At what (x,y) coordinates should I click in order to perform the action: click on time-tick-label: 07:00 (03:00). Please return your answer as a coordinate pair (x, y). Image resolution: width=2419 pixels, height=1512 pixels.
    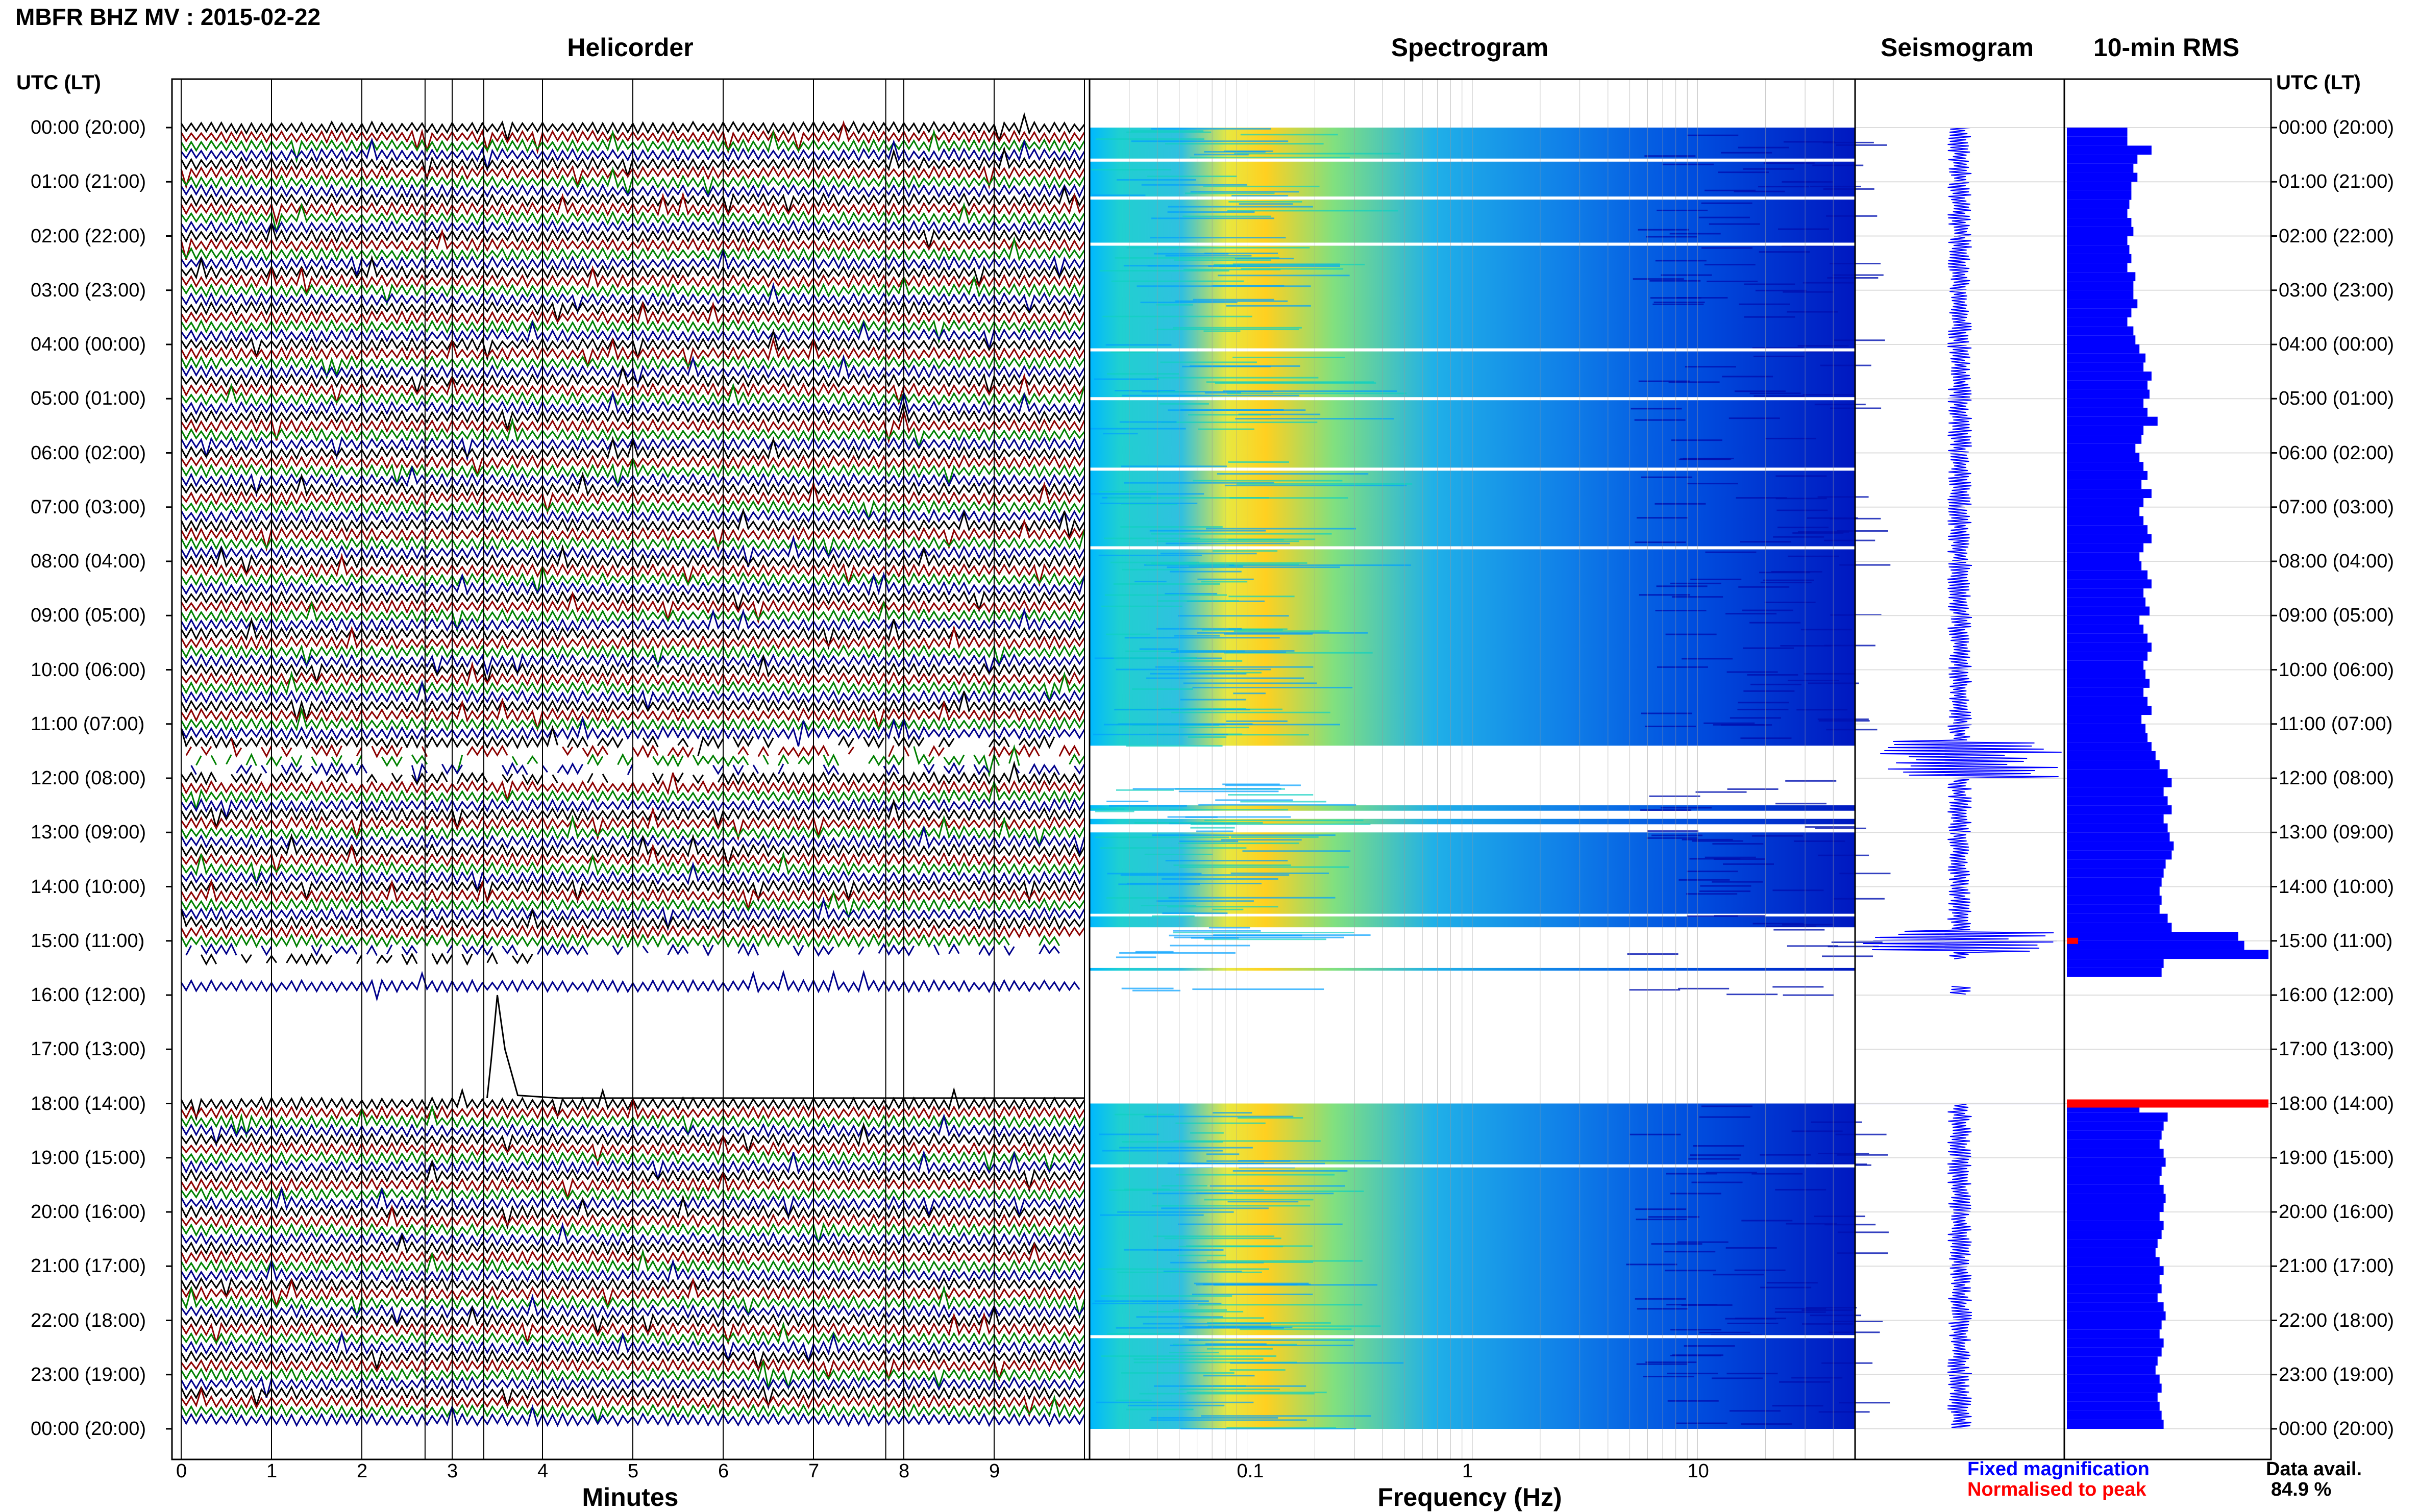
    Looking at the image, I should click on (88, 507).